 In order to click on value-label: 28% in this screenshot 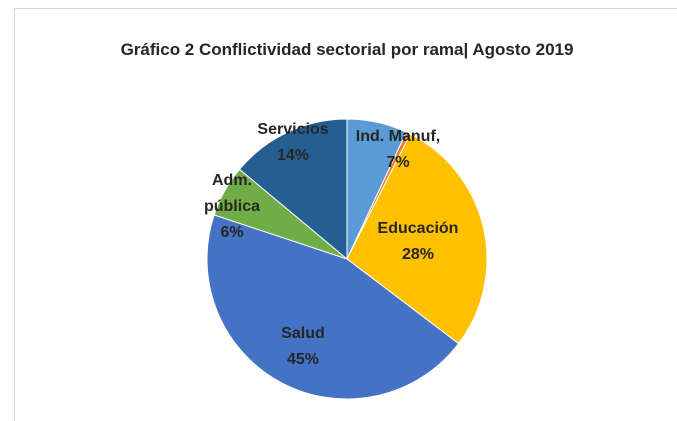, I will do `click(418, 254)`.